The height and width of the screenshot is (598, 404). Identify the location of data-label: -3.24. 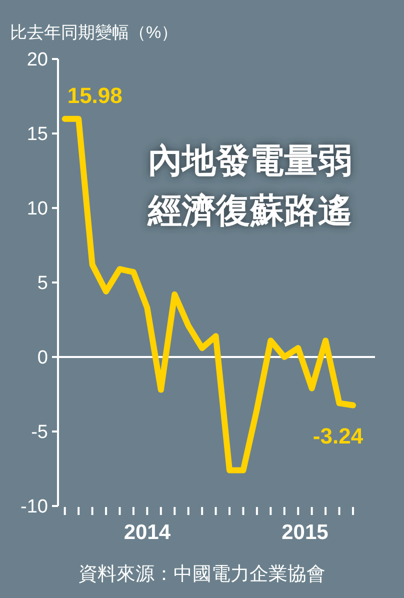
(338, 435).